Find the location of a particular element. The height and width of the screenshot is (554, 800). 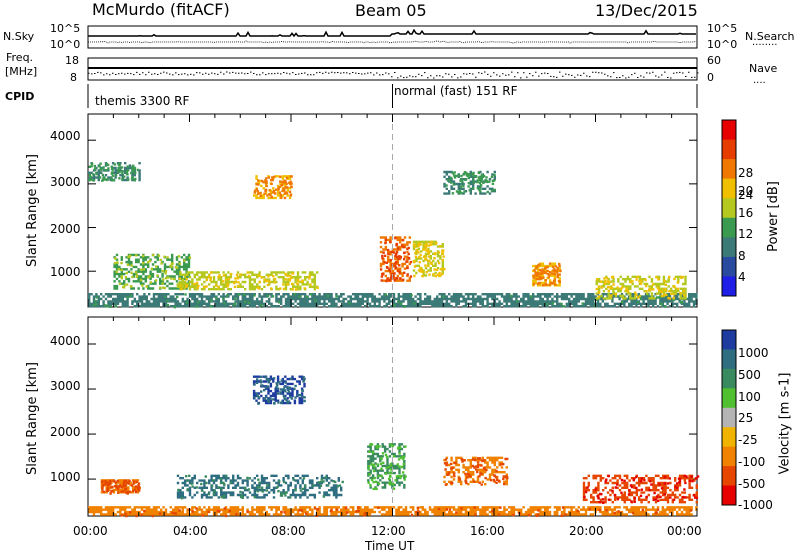

power-ytick-2000: 2000 is located at coordinates (65, 229).